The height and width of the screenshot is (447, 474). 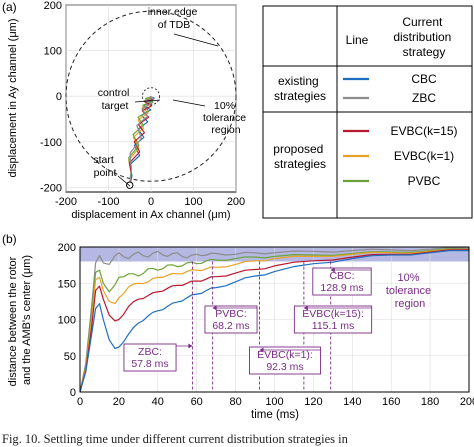 What do you see at coordinates (150, 215) in the screenshot?
I see `trajectory-x-axis-label: displacement in Ax channel (μm)` at bounding box center [150, 215].